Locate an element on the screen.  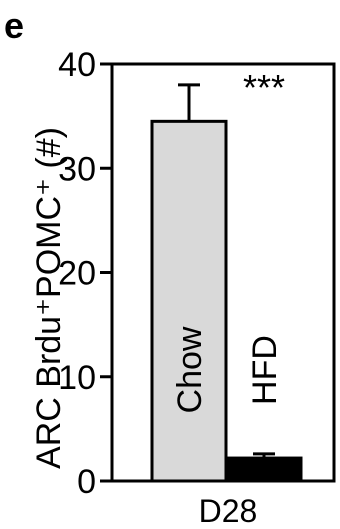
bar-label-chow: Chow is located at coordinates (190, 369).